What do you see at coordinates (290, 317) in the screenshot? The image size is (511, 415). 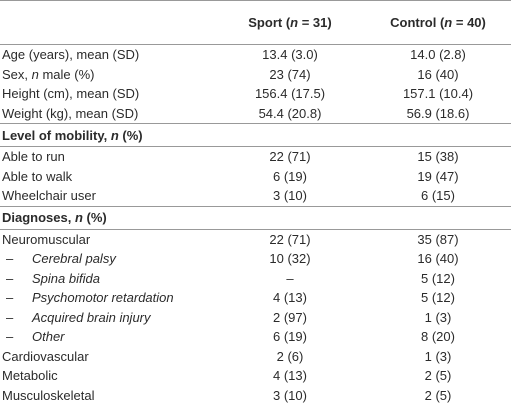 I see `value-cell: 2 (97)` at bounding box center [290, 317].